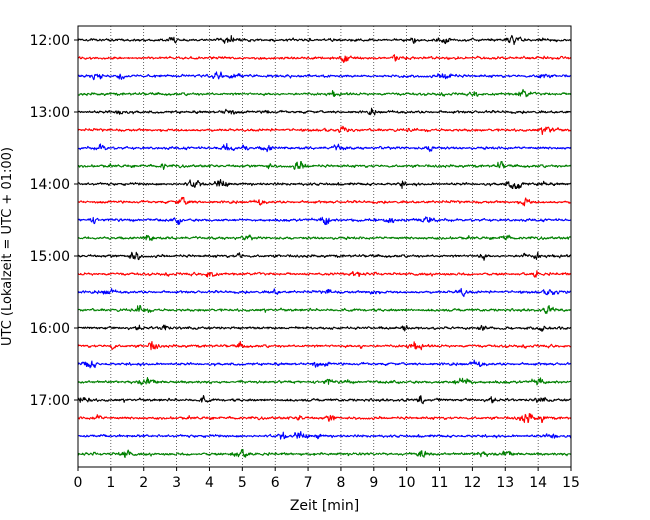  I want to click on x-axis-ticks: 0 1 2 3 4 5 6 7 8 9 10 11 12 13 14 15, so click(327, 479).